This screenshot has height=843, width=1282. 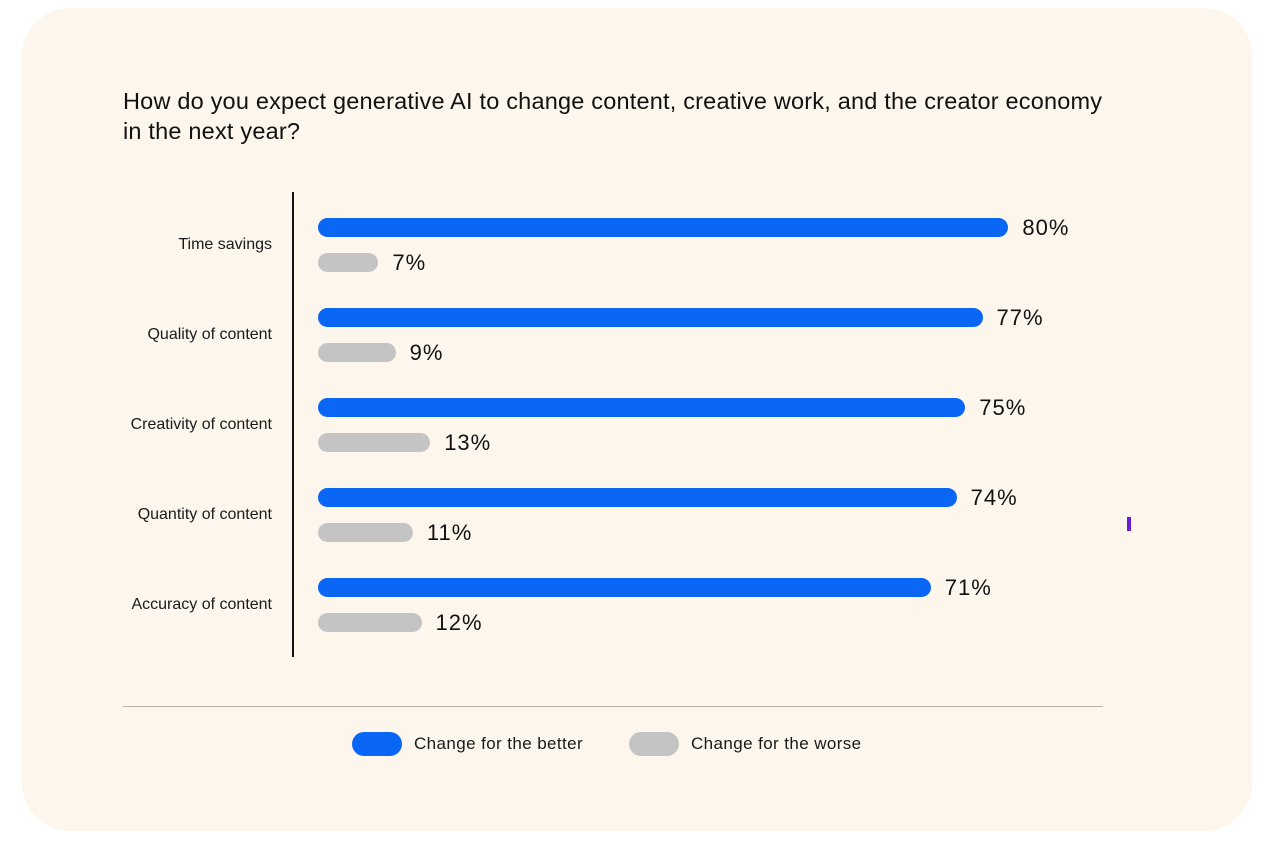 What do you see at coordinates (776, 743) in the screenshot?
I see `legend-label-worse: Change for the worse` at bounding box center [776, 743].